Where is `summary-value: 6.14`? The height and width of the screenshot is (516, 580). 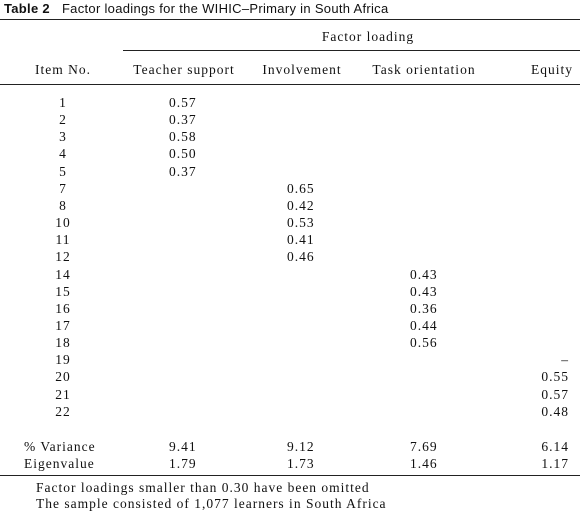
summary-value: 6.14 is located at coordinates (555, 446).